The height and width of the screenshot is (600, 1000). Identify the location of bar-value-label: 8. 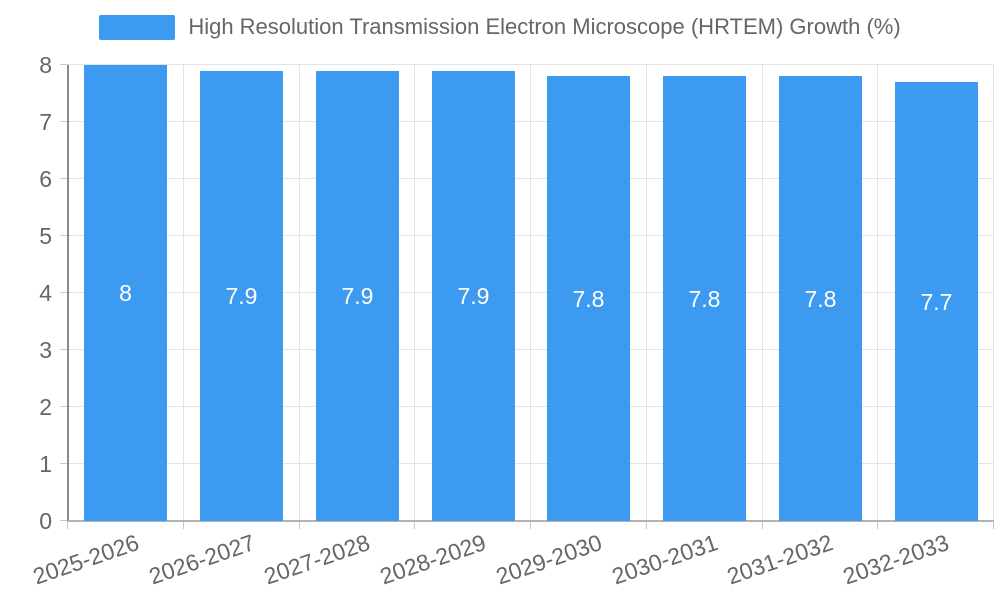
(125, 293).